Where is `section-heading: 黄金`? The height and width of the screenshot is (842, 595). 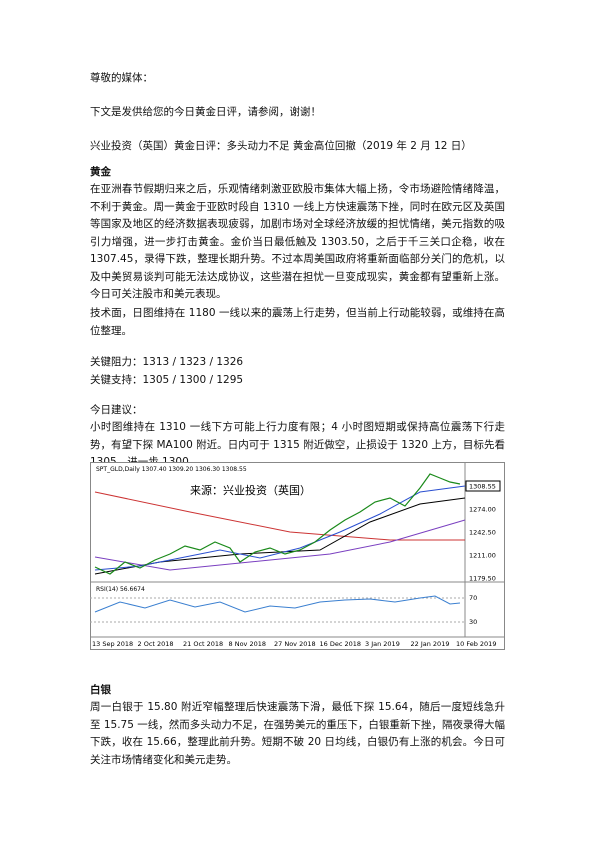
section-heading: 黄金 is located at coordinates (100, 172).